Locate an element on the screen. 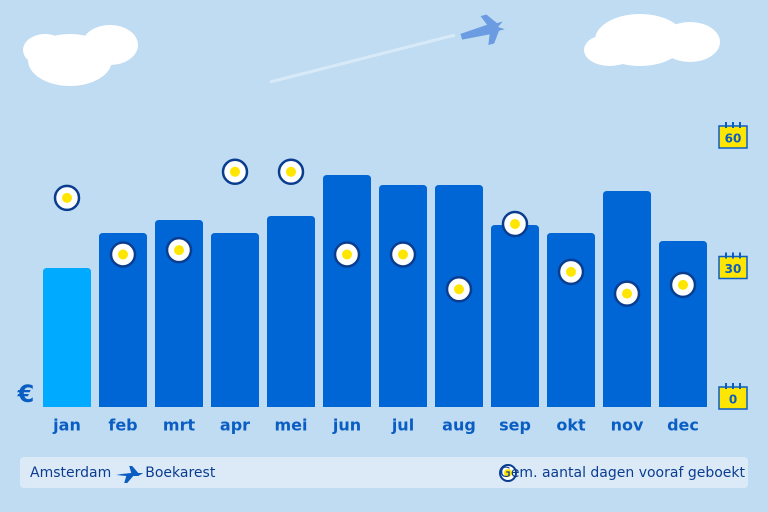 Image resolution: width=768 pixels, height=512 pixels. x-tick-label: jun is located at coordinates (346, 425).